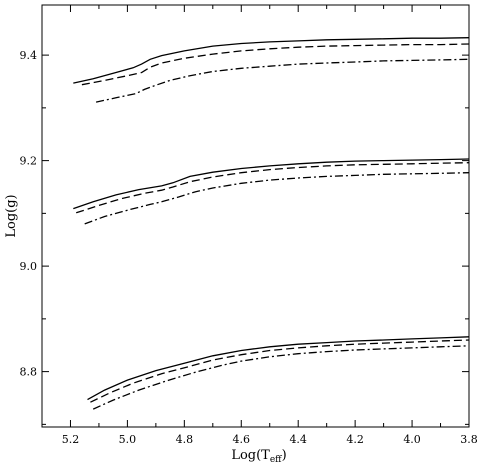 This screenshot has width=479, height=468. I want to click on x-axis-label-close: ), so click(284, 455).